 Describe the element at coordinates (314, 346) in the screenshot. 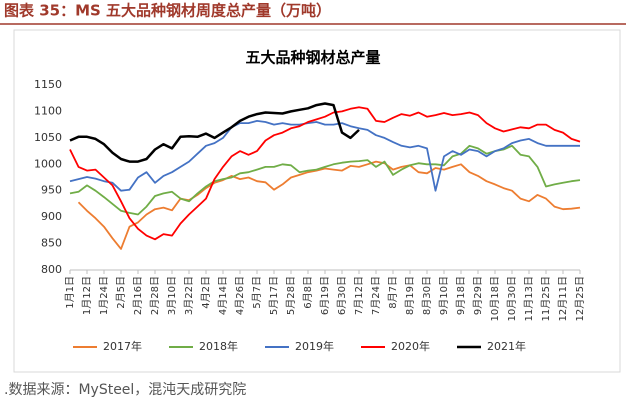

I see `legend-label: 2019年` at that location.